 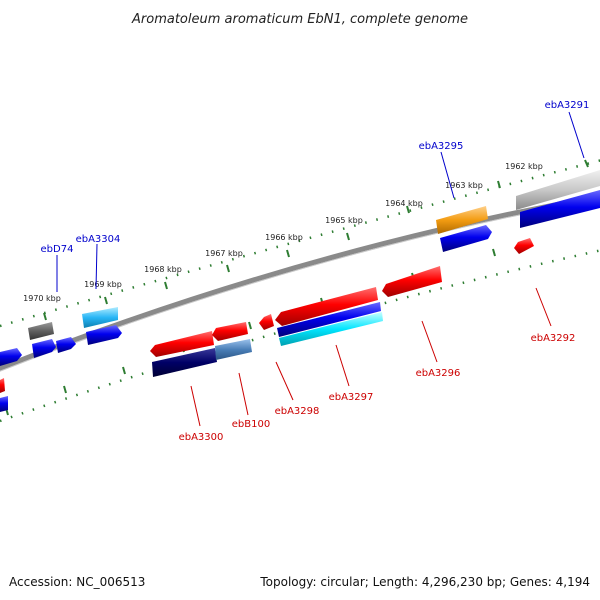 What do you see at coordinates (201, 437) in the screenshot?
I see `gene-label-ebA3300: ebA3300` at bounding box center [201, 437].